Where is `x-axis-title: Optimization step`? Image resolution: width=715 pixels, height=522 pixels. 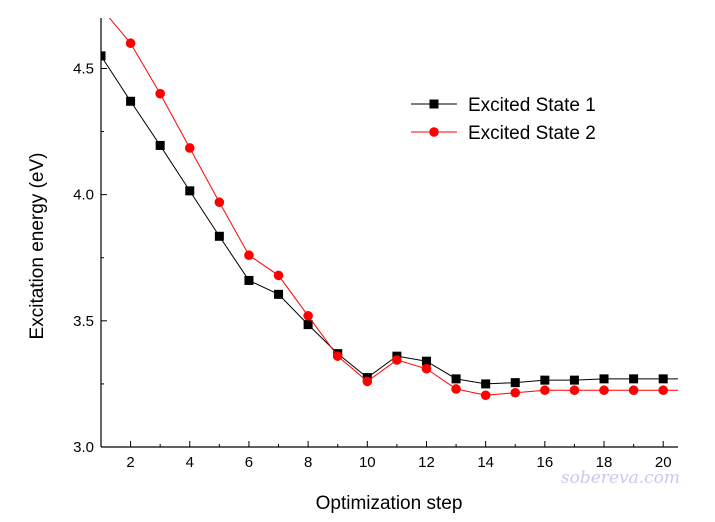 x-axis-title: Optimization step is located at coordinates (389, 503).